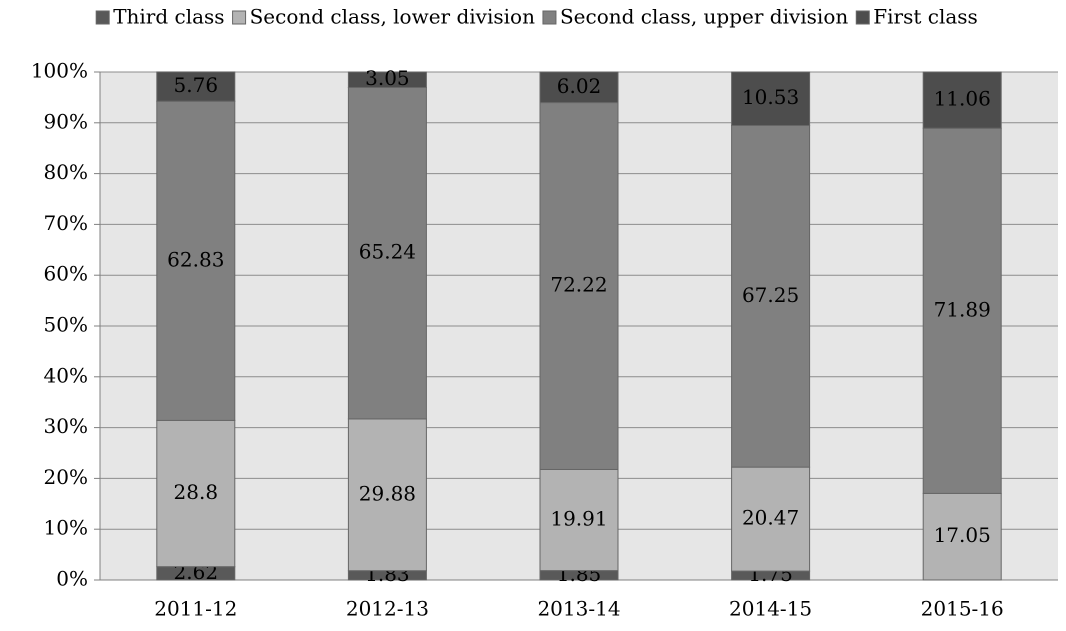 This screenshot has width=1066, height=631. I want to click on y-tick-label: 0%, so click(72, 579).